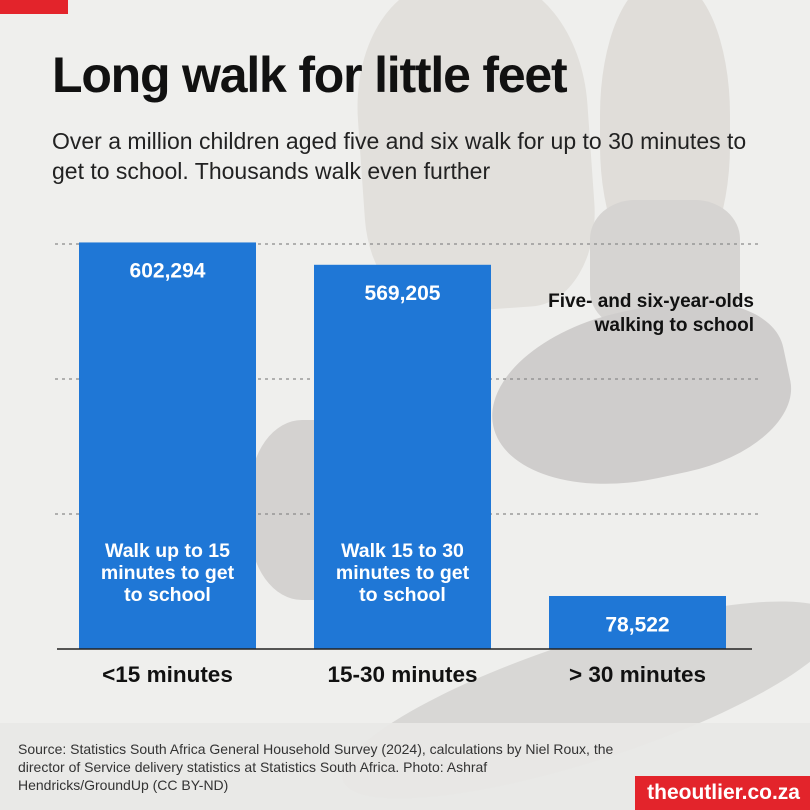 Image resolution: width=810 pixels, height=810 pixels. I want to click on accent-bar, so click(34, 7).